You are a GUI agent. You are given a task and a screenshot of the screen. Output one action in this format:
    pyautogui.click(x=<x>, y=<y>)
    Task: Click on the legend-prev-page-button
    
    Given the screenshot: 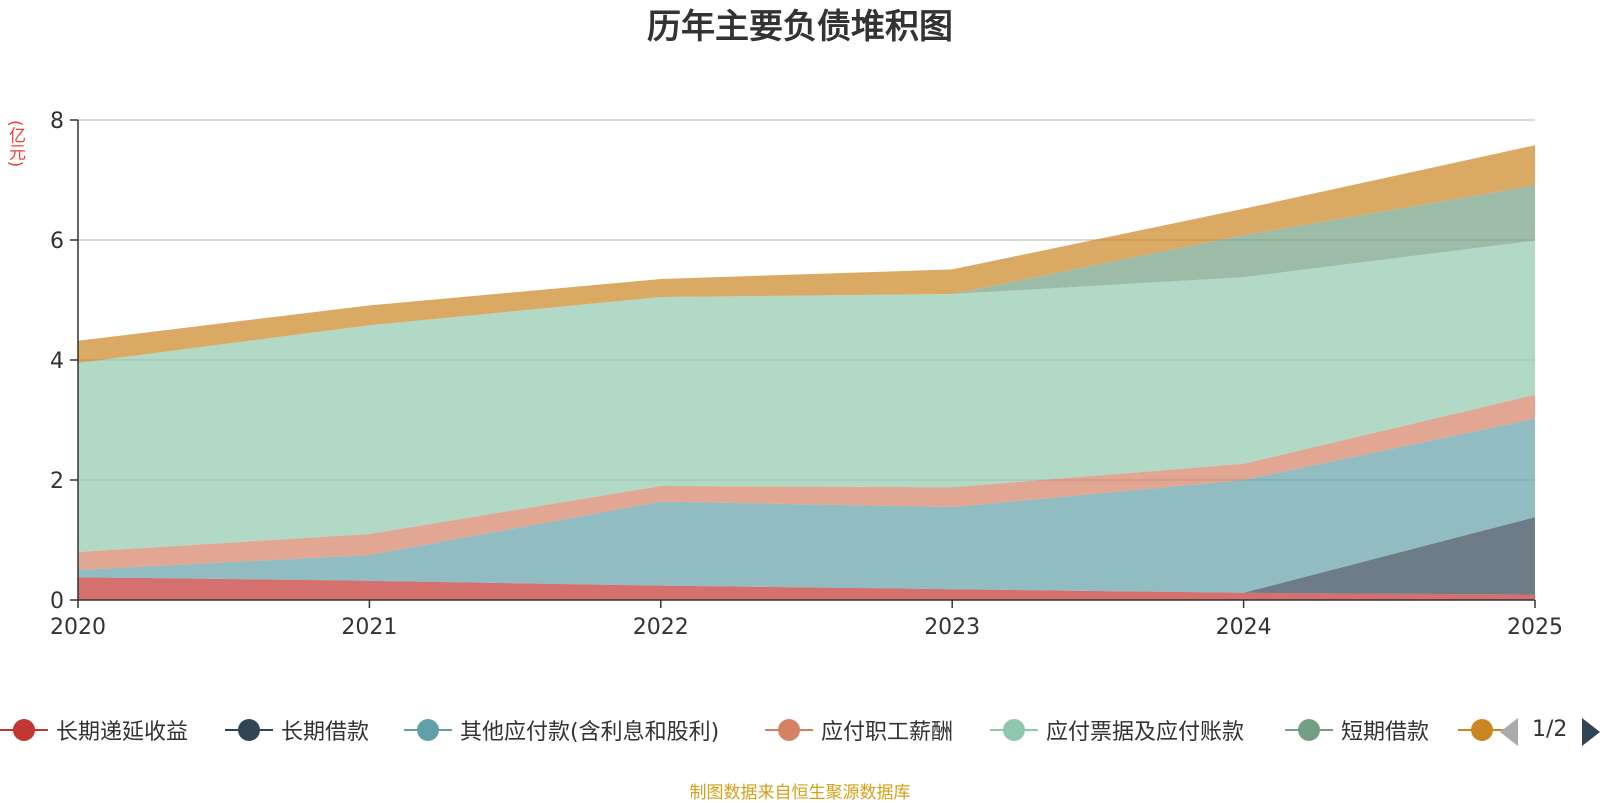 What is the action you would take?
    pyautogui.click(x=1509, y=732)
    